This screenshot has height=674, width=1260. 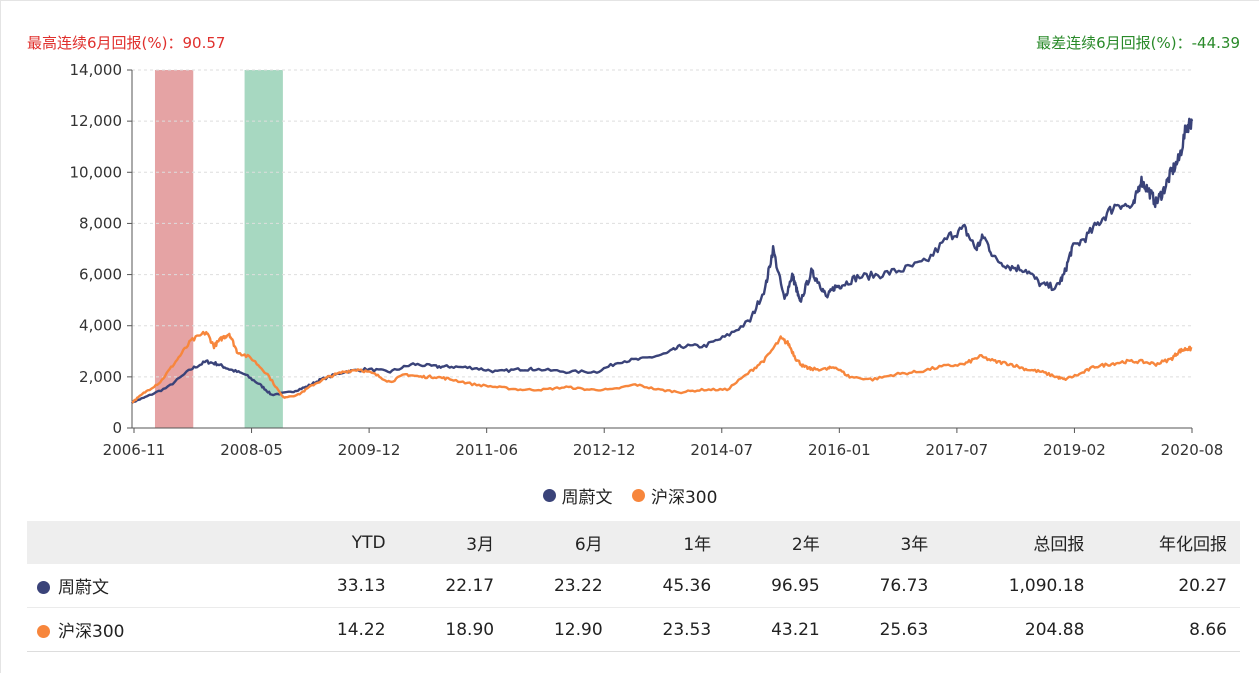 I want to click on table-header-row: YTD 3月 6月 1年 2年 3年 总回报 年化回报, so click(x=633, y=542).